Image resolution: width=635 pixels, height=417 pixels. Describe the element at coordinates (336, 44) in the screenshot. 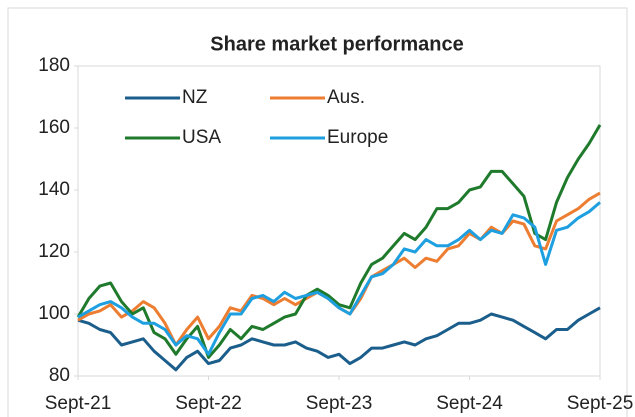

I see `chart-title: Share market performance` at that location.